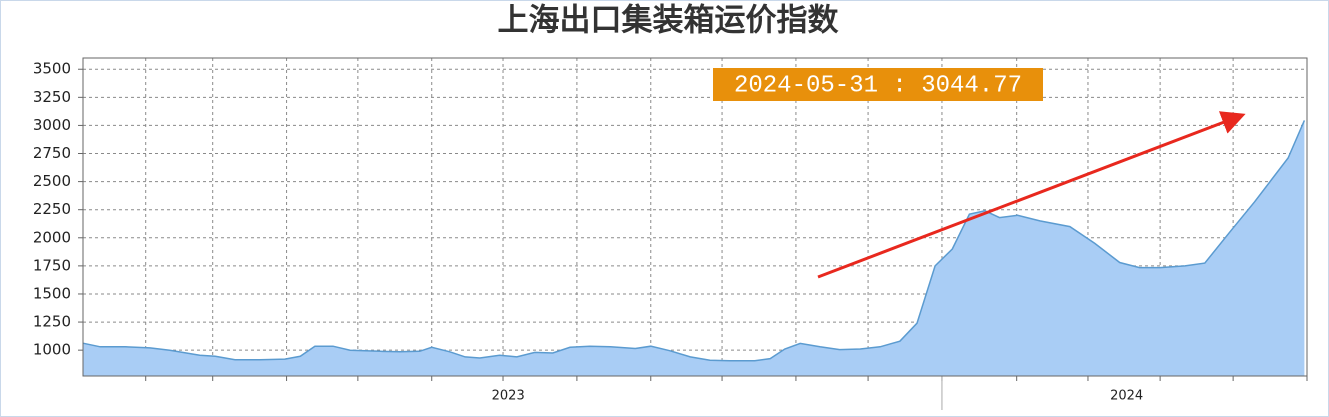 Image resolution: width=1329 pixels, height=417 pixels. I want to click on y-tick-label: 1750, so click(52, 265).